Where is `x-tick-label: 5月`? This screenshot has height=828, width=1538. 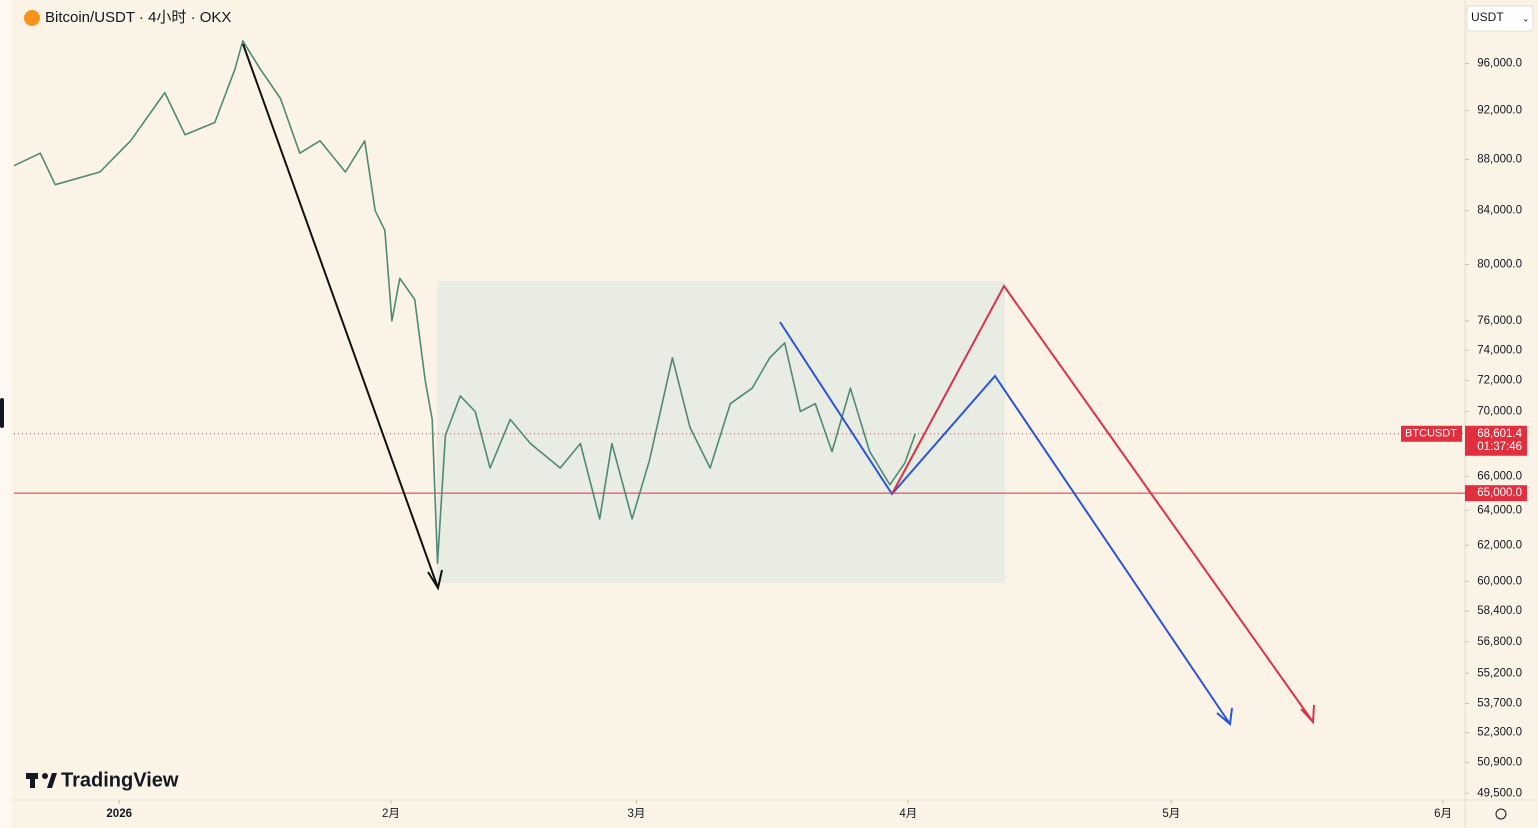
x-tick-label: 5月 is located at coordinates (1171, 814).